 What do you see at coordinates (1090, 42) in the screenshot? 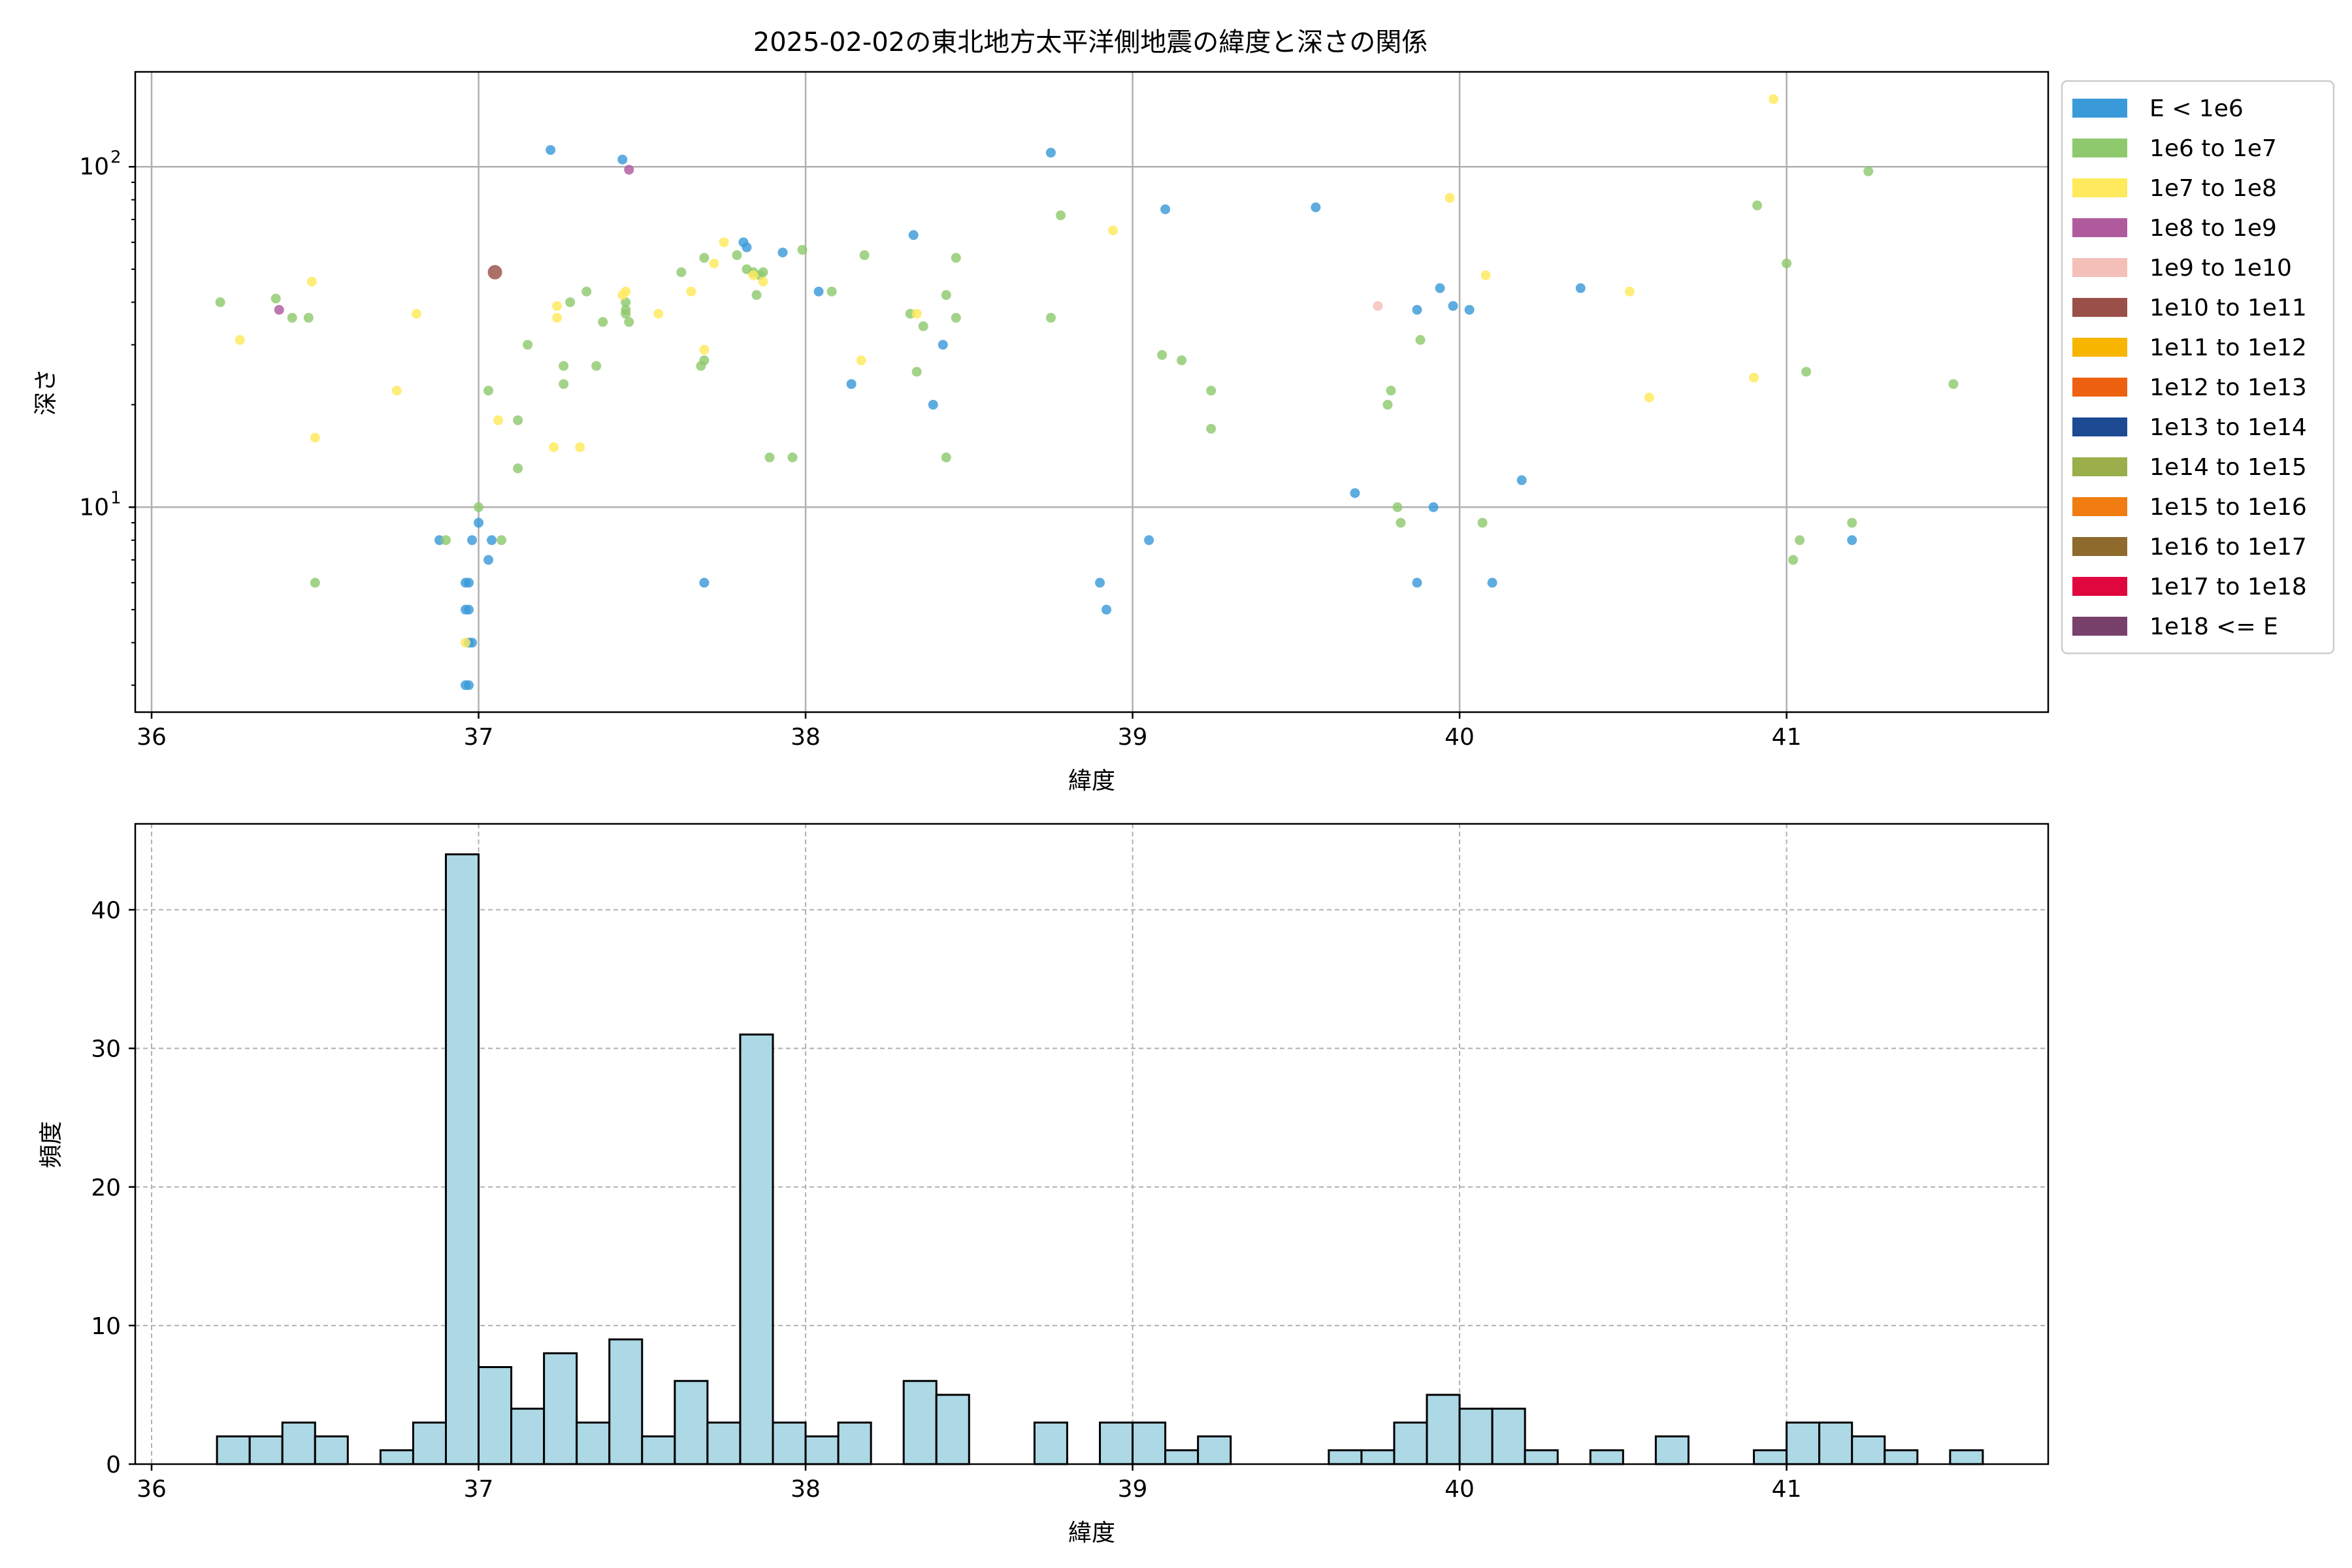
I see `scatter-title: 2025-02-02の東北地方太平洋側地震の緯度と深さの関係` at bounding box center [1090, 42].